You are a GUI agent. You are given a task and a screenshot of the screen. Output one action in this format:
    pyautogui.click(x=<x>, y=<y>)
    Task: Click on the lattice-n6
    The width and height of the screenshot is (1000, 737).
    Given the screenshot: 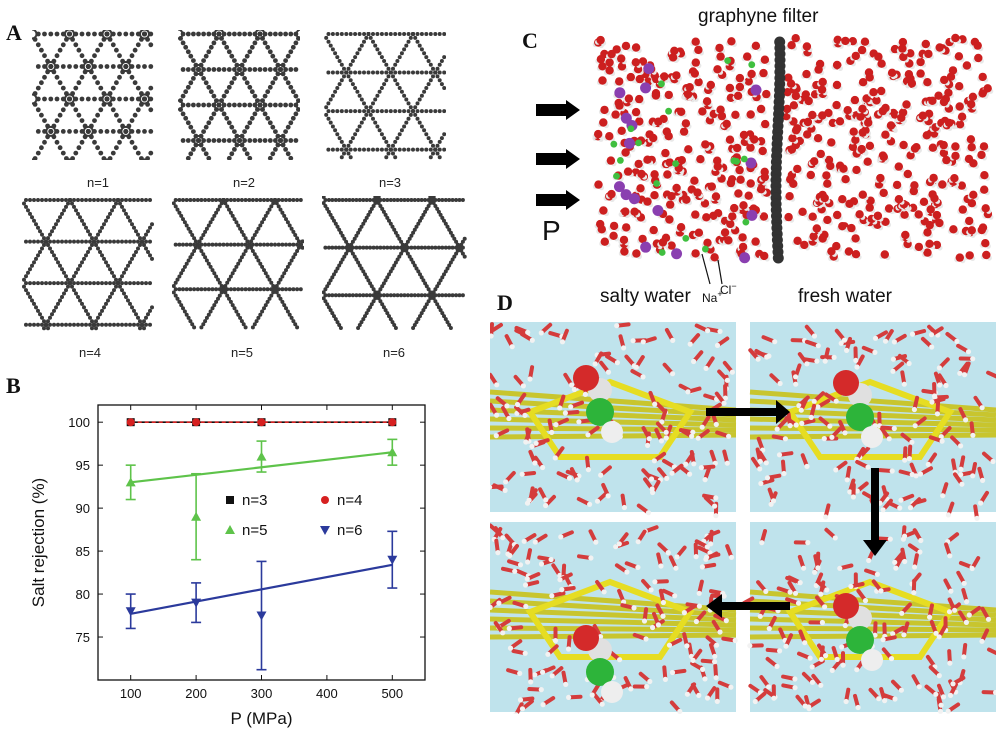 What is the action you would take?
    pyautogui.click(x=394, y=263)
    